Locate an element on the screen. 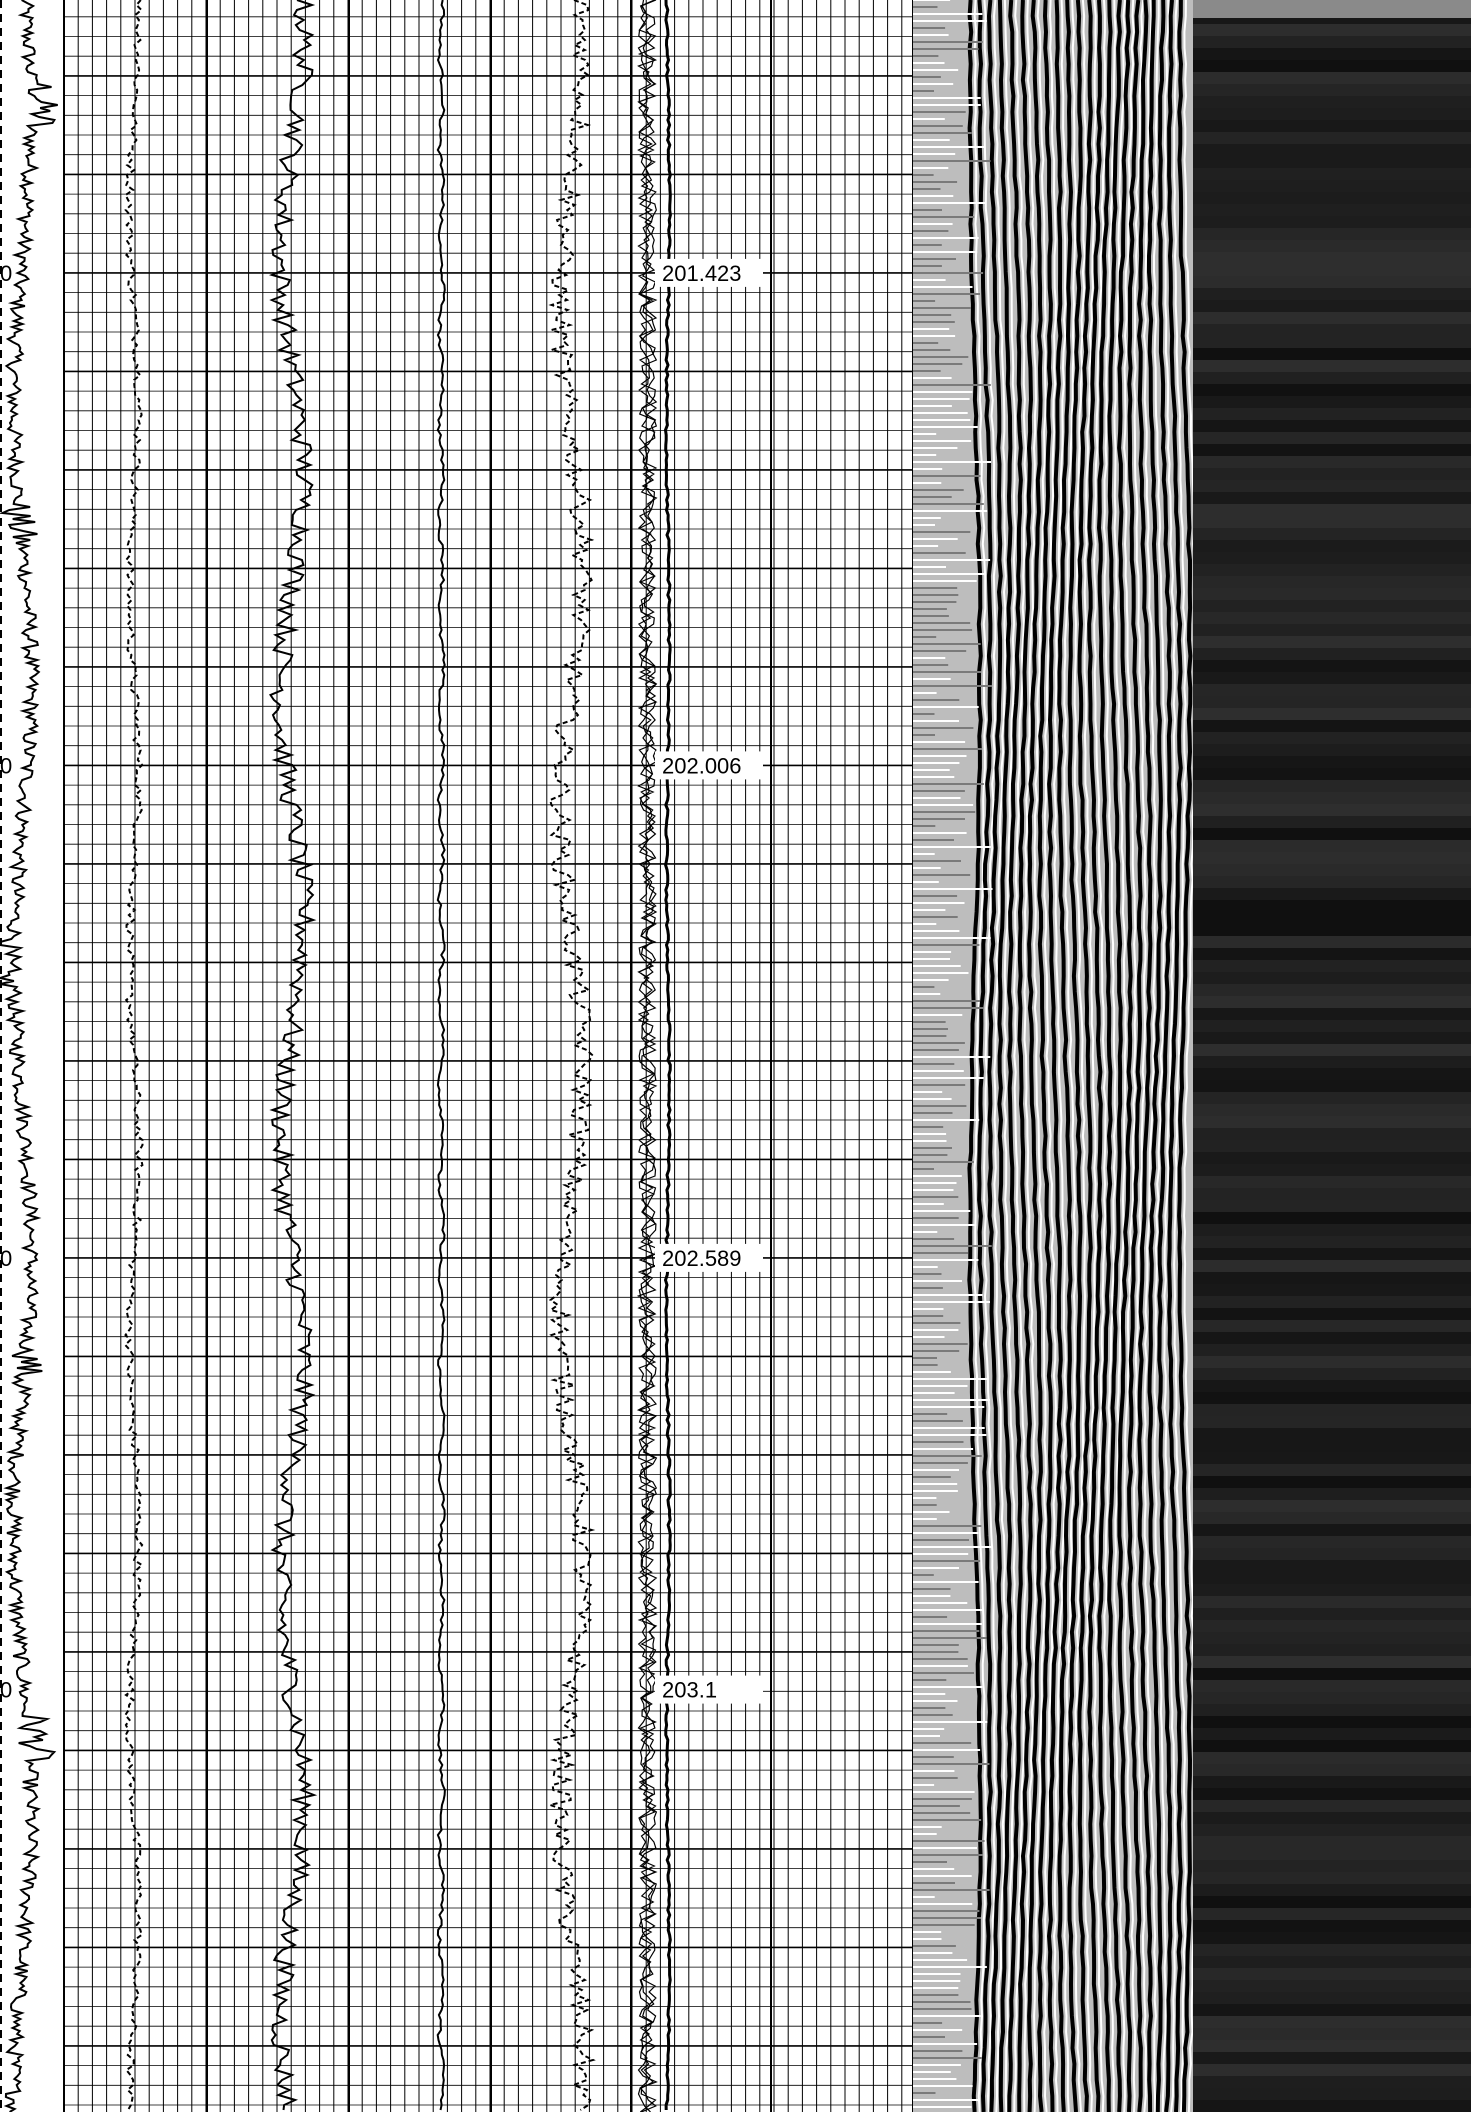 The width and height of the screenshot is (1471, 2112). log-curve-bundle-strand is located at coordinates (647, 1056).